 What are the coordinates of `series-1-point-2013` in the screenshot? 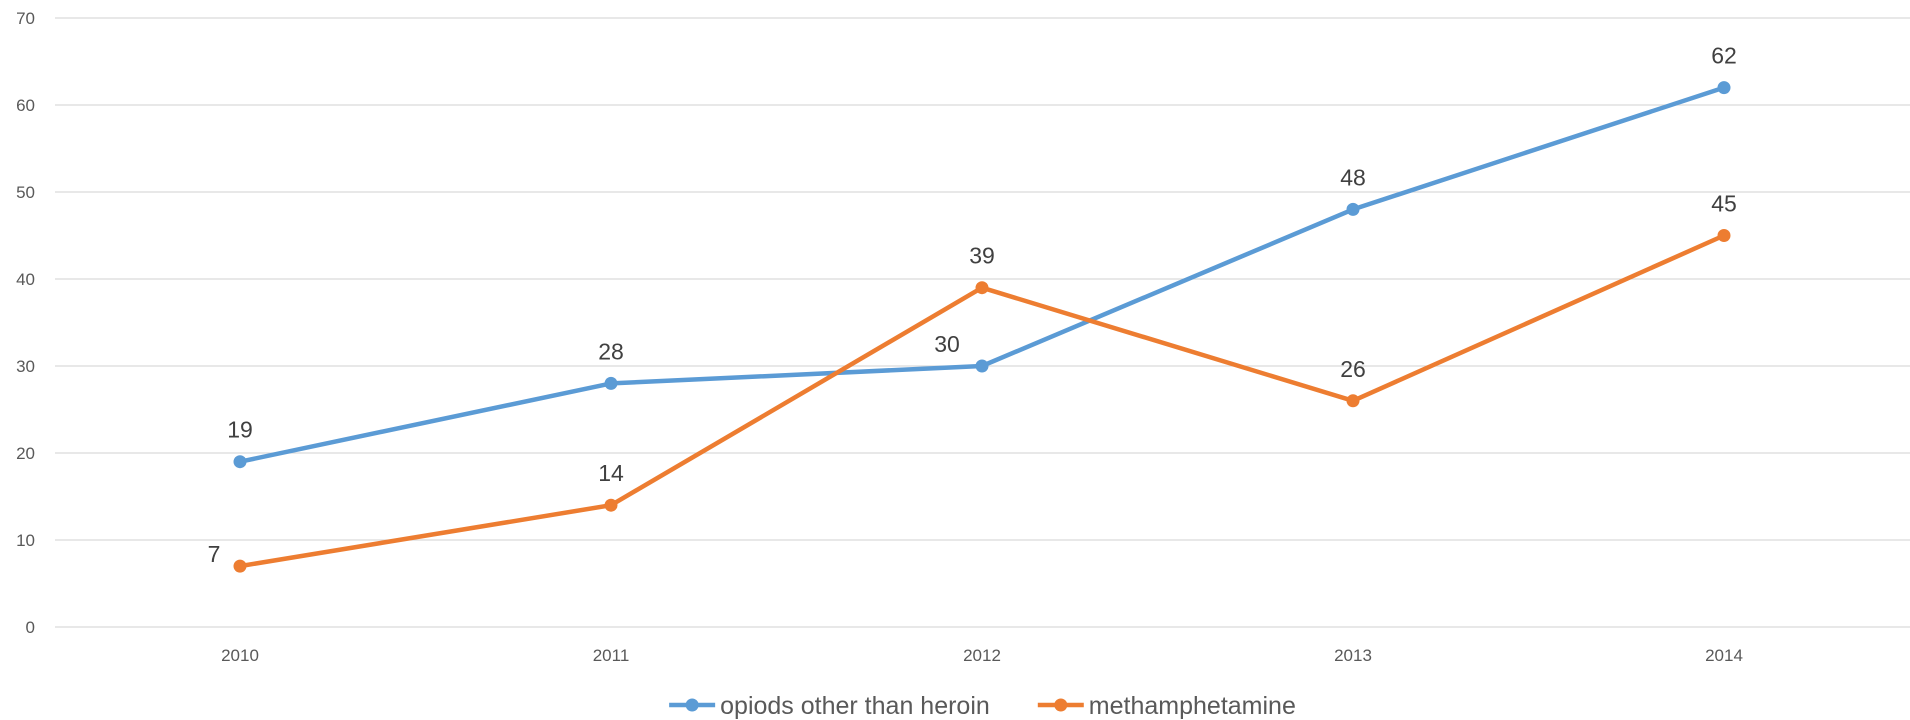 It's located at (1353, 401).